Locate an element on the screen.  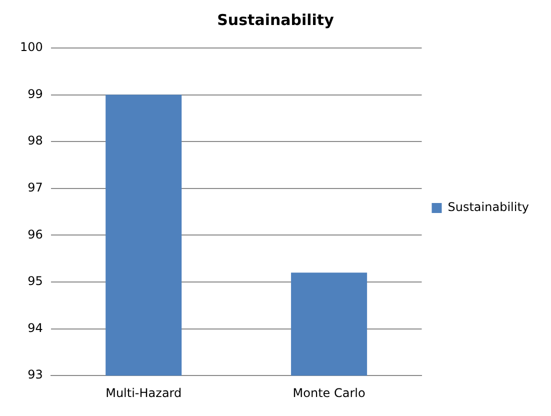
legend-label: Sustainability is located at coordinates (489, 207).